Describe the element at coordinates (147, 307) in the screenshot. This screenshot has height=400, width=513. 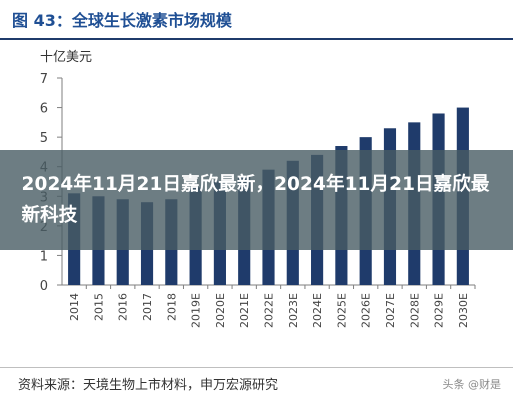
I see `x-tick-label: 2017` at that location.